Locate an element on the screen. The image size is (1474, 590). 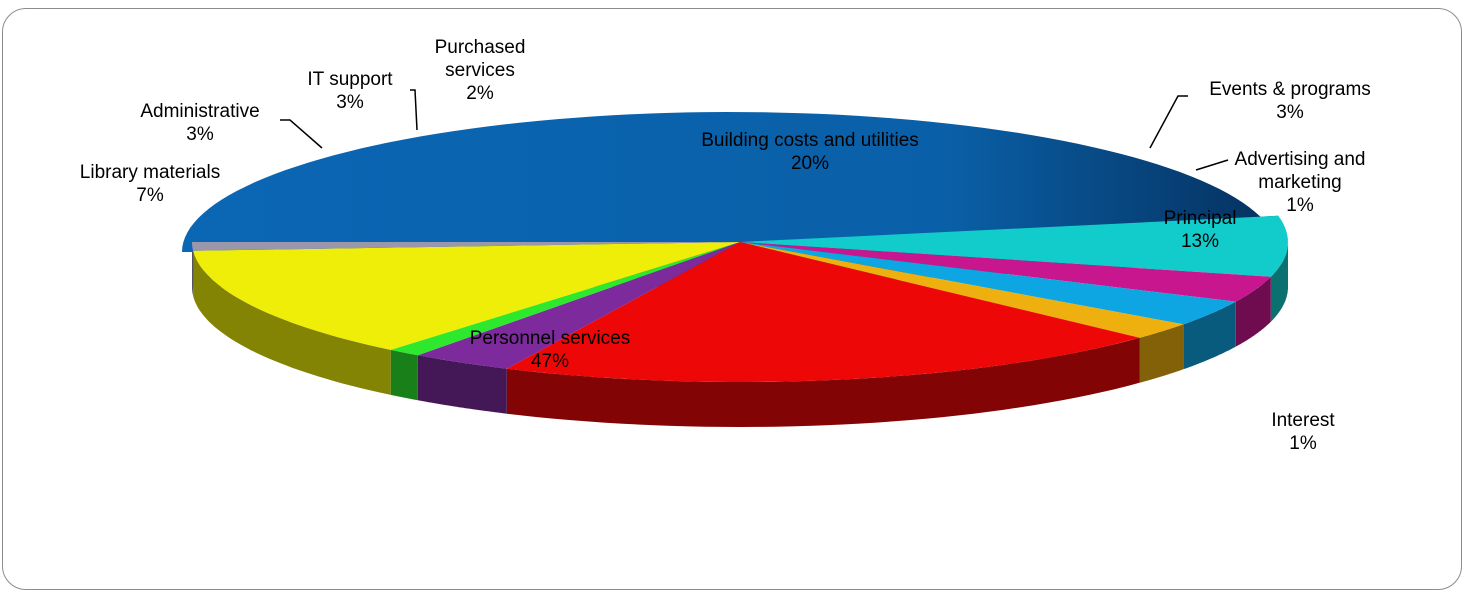
pie-slice-events-programs is located at coordinates (578, 305).